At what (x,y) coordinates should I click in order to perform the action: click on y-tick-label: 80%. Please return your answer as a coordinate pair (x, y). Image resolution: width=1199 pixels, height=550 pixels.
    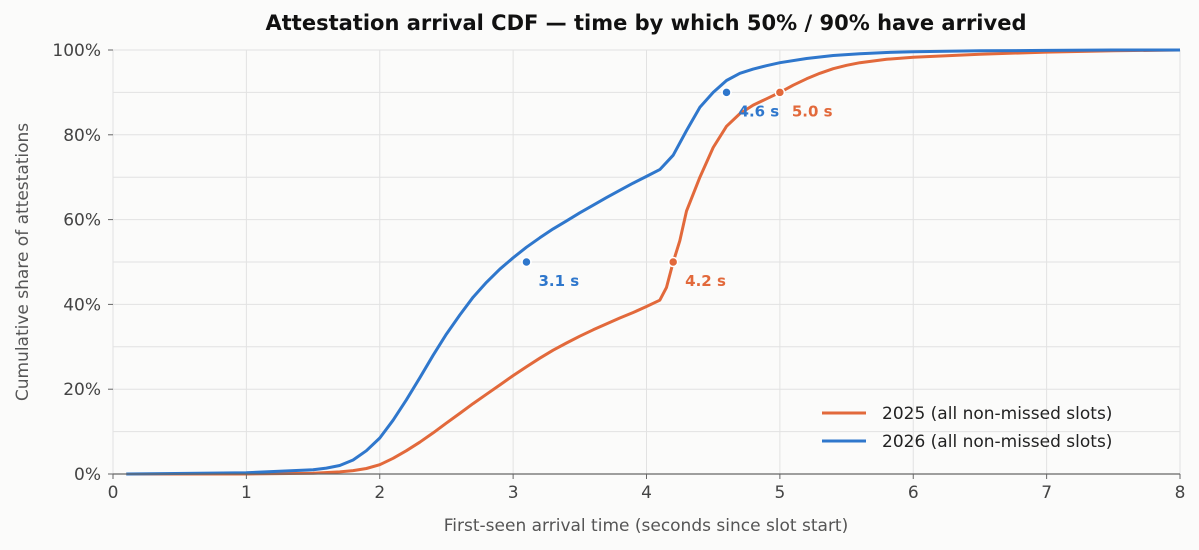
    Looking at the image, I should click on (82, 136).